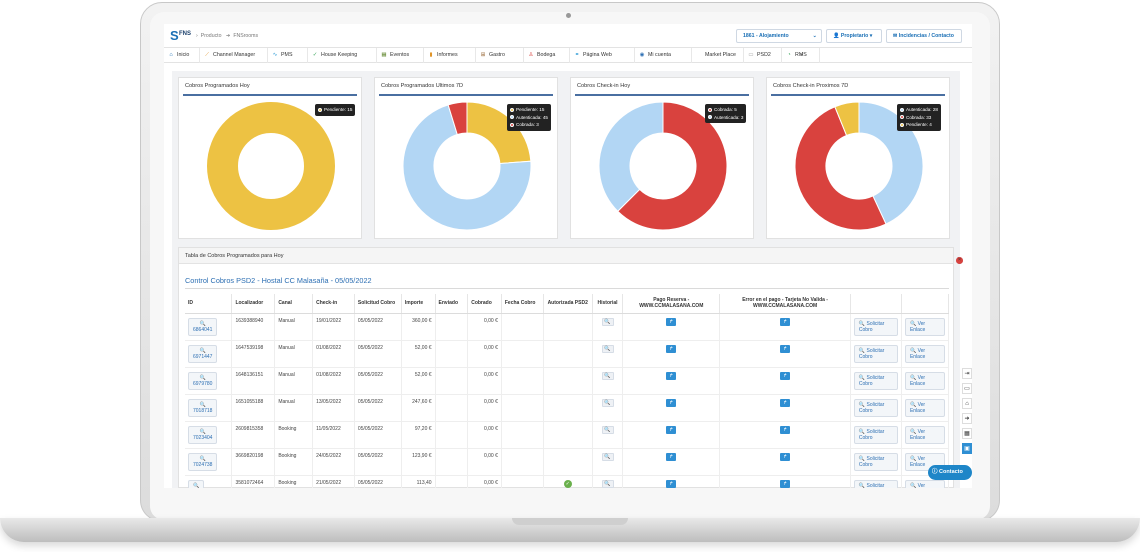 The image size is (1140, 552). I want to click on nav-item-mi-cuenta: ◉ Mi cuenta, so click(663, 55).